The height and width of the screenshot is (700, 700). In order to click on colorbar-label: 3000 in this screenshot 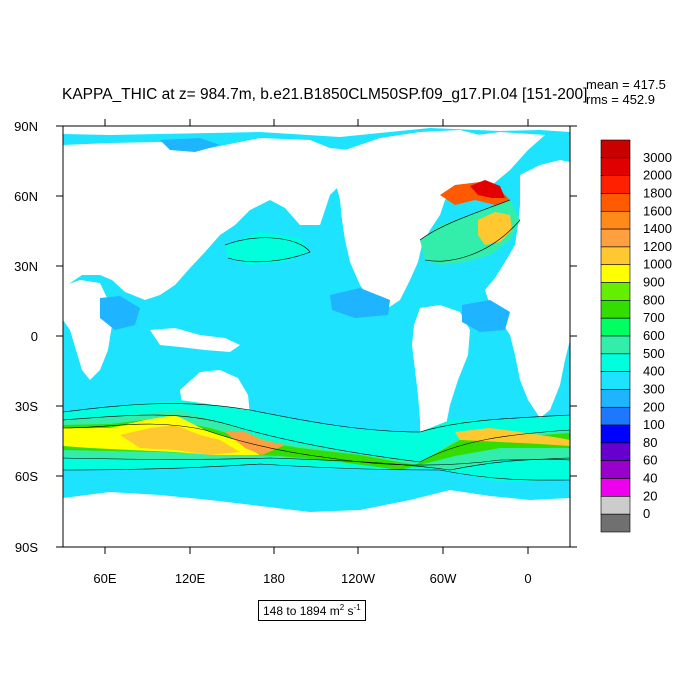, I will do `click(657, 157)`.